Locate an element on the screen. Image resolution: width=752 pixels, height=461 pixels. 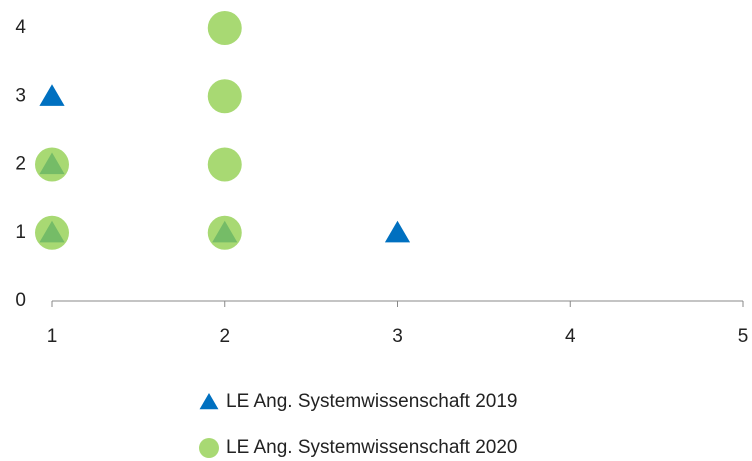
y-tick-label: 1 is located at coordinates (20, 232).